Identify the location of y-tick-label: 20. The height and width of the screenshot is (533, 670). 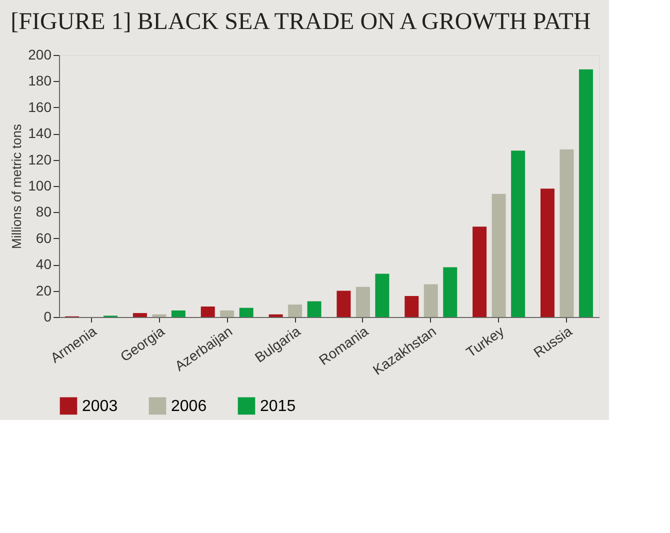
(44, 290).